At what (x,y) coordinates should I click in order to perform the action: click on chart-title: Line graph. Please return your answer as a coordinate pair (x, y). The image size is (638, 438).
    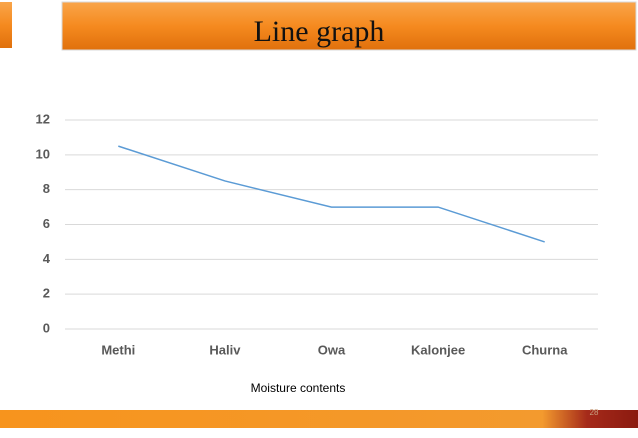
    Looking at the image, I should click on (319, 31).